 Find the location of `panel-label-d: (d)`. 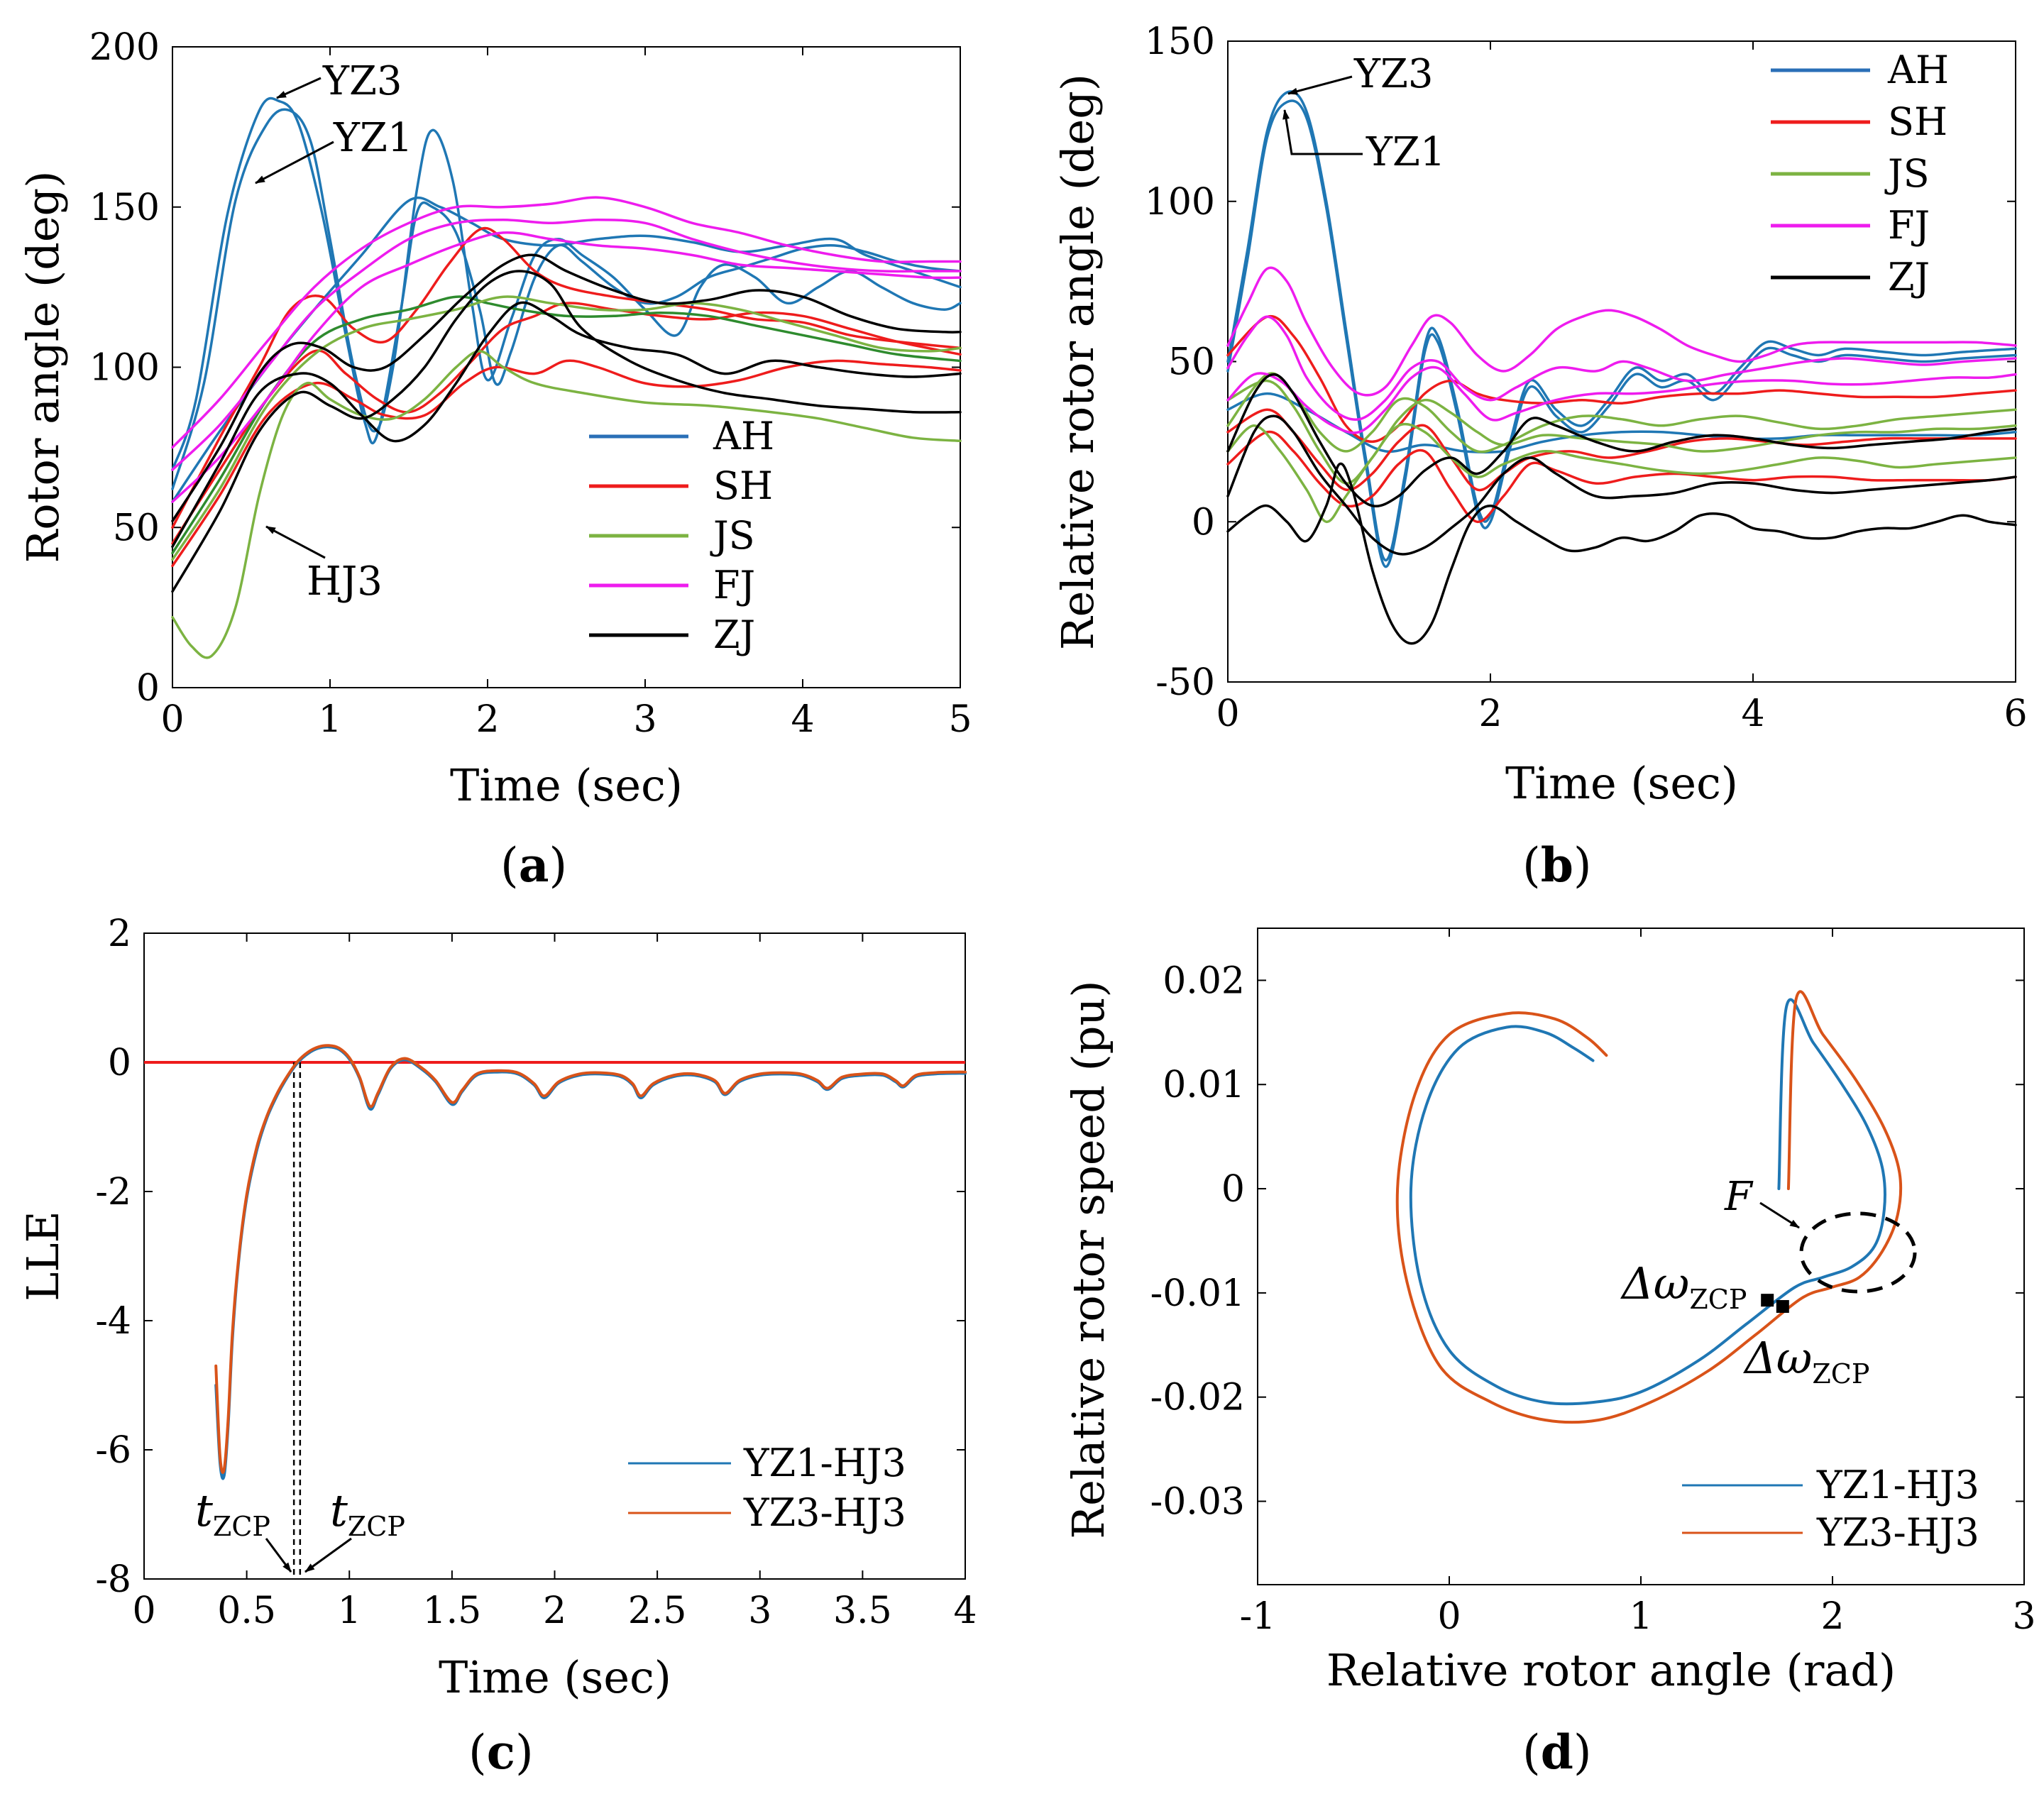

panel-label-d: (d) is located at coordinates (1557, 1752).